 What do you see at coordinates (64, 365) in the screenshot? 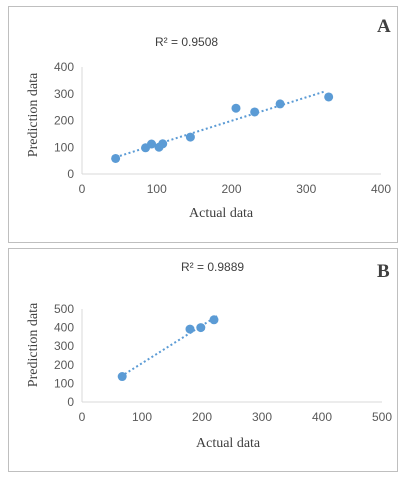
I see `y-tick-label-b: 200` at bounding box center [64, 365].